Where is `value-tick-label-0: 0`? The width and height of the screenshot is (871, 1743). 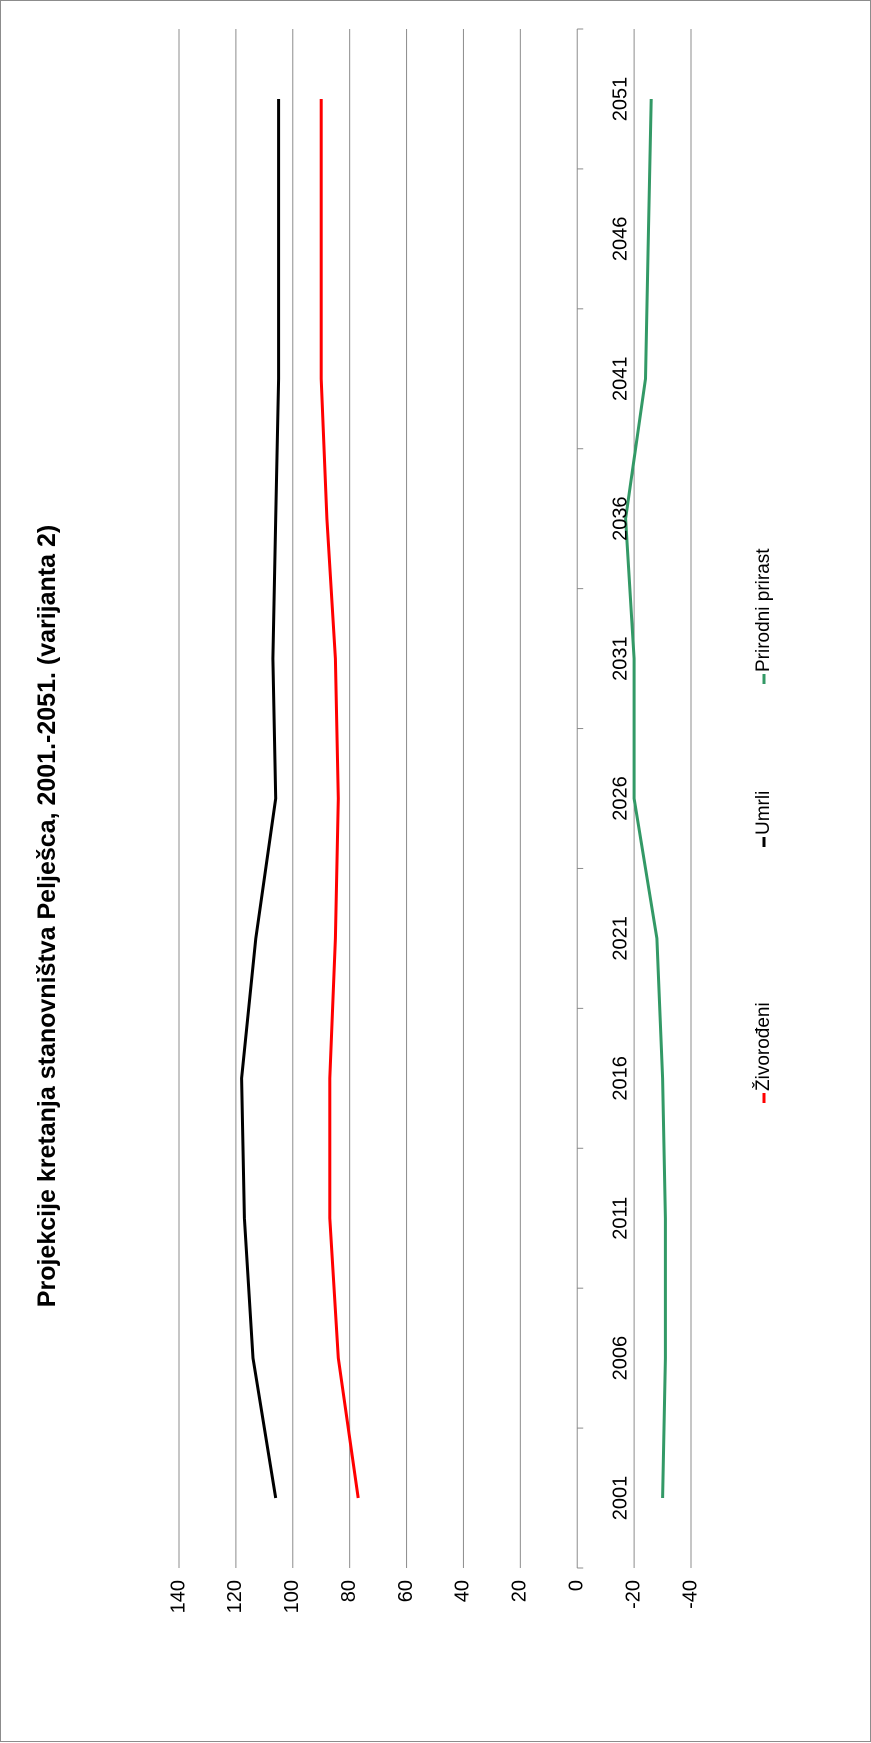 value-tick-label-0: 0 is located at coordinates (577, 1585).